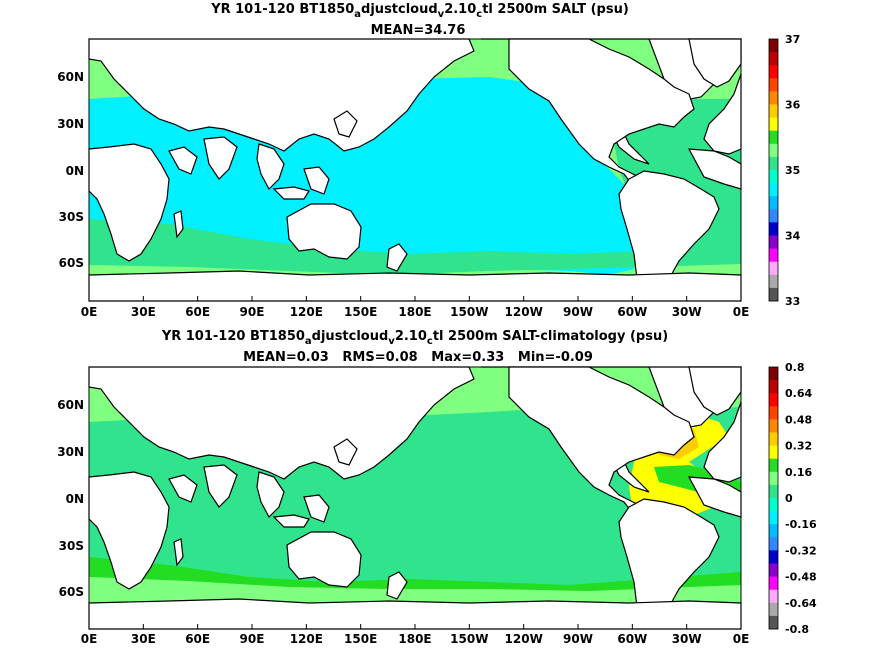  Describe the element at coordinates (801, 577) in the screenshot. I see `panel-2-colorbar-label: -0.48` at that location.